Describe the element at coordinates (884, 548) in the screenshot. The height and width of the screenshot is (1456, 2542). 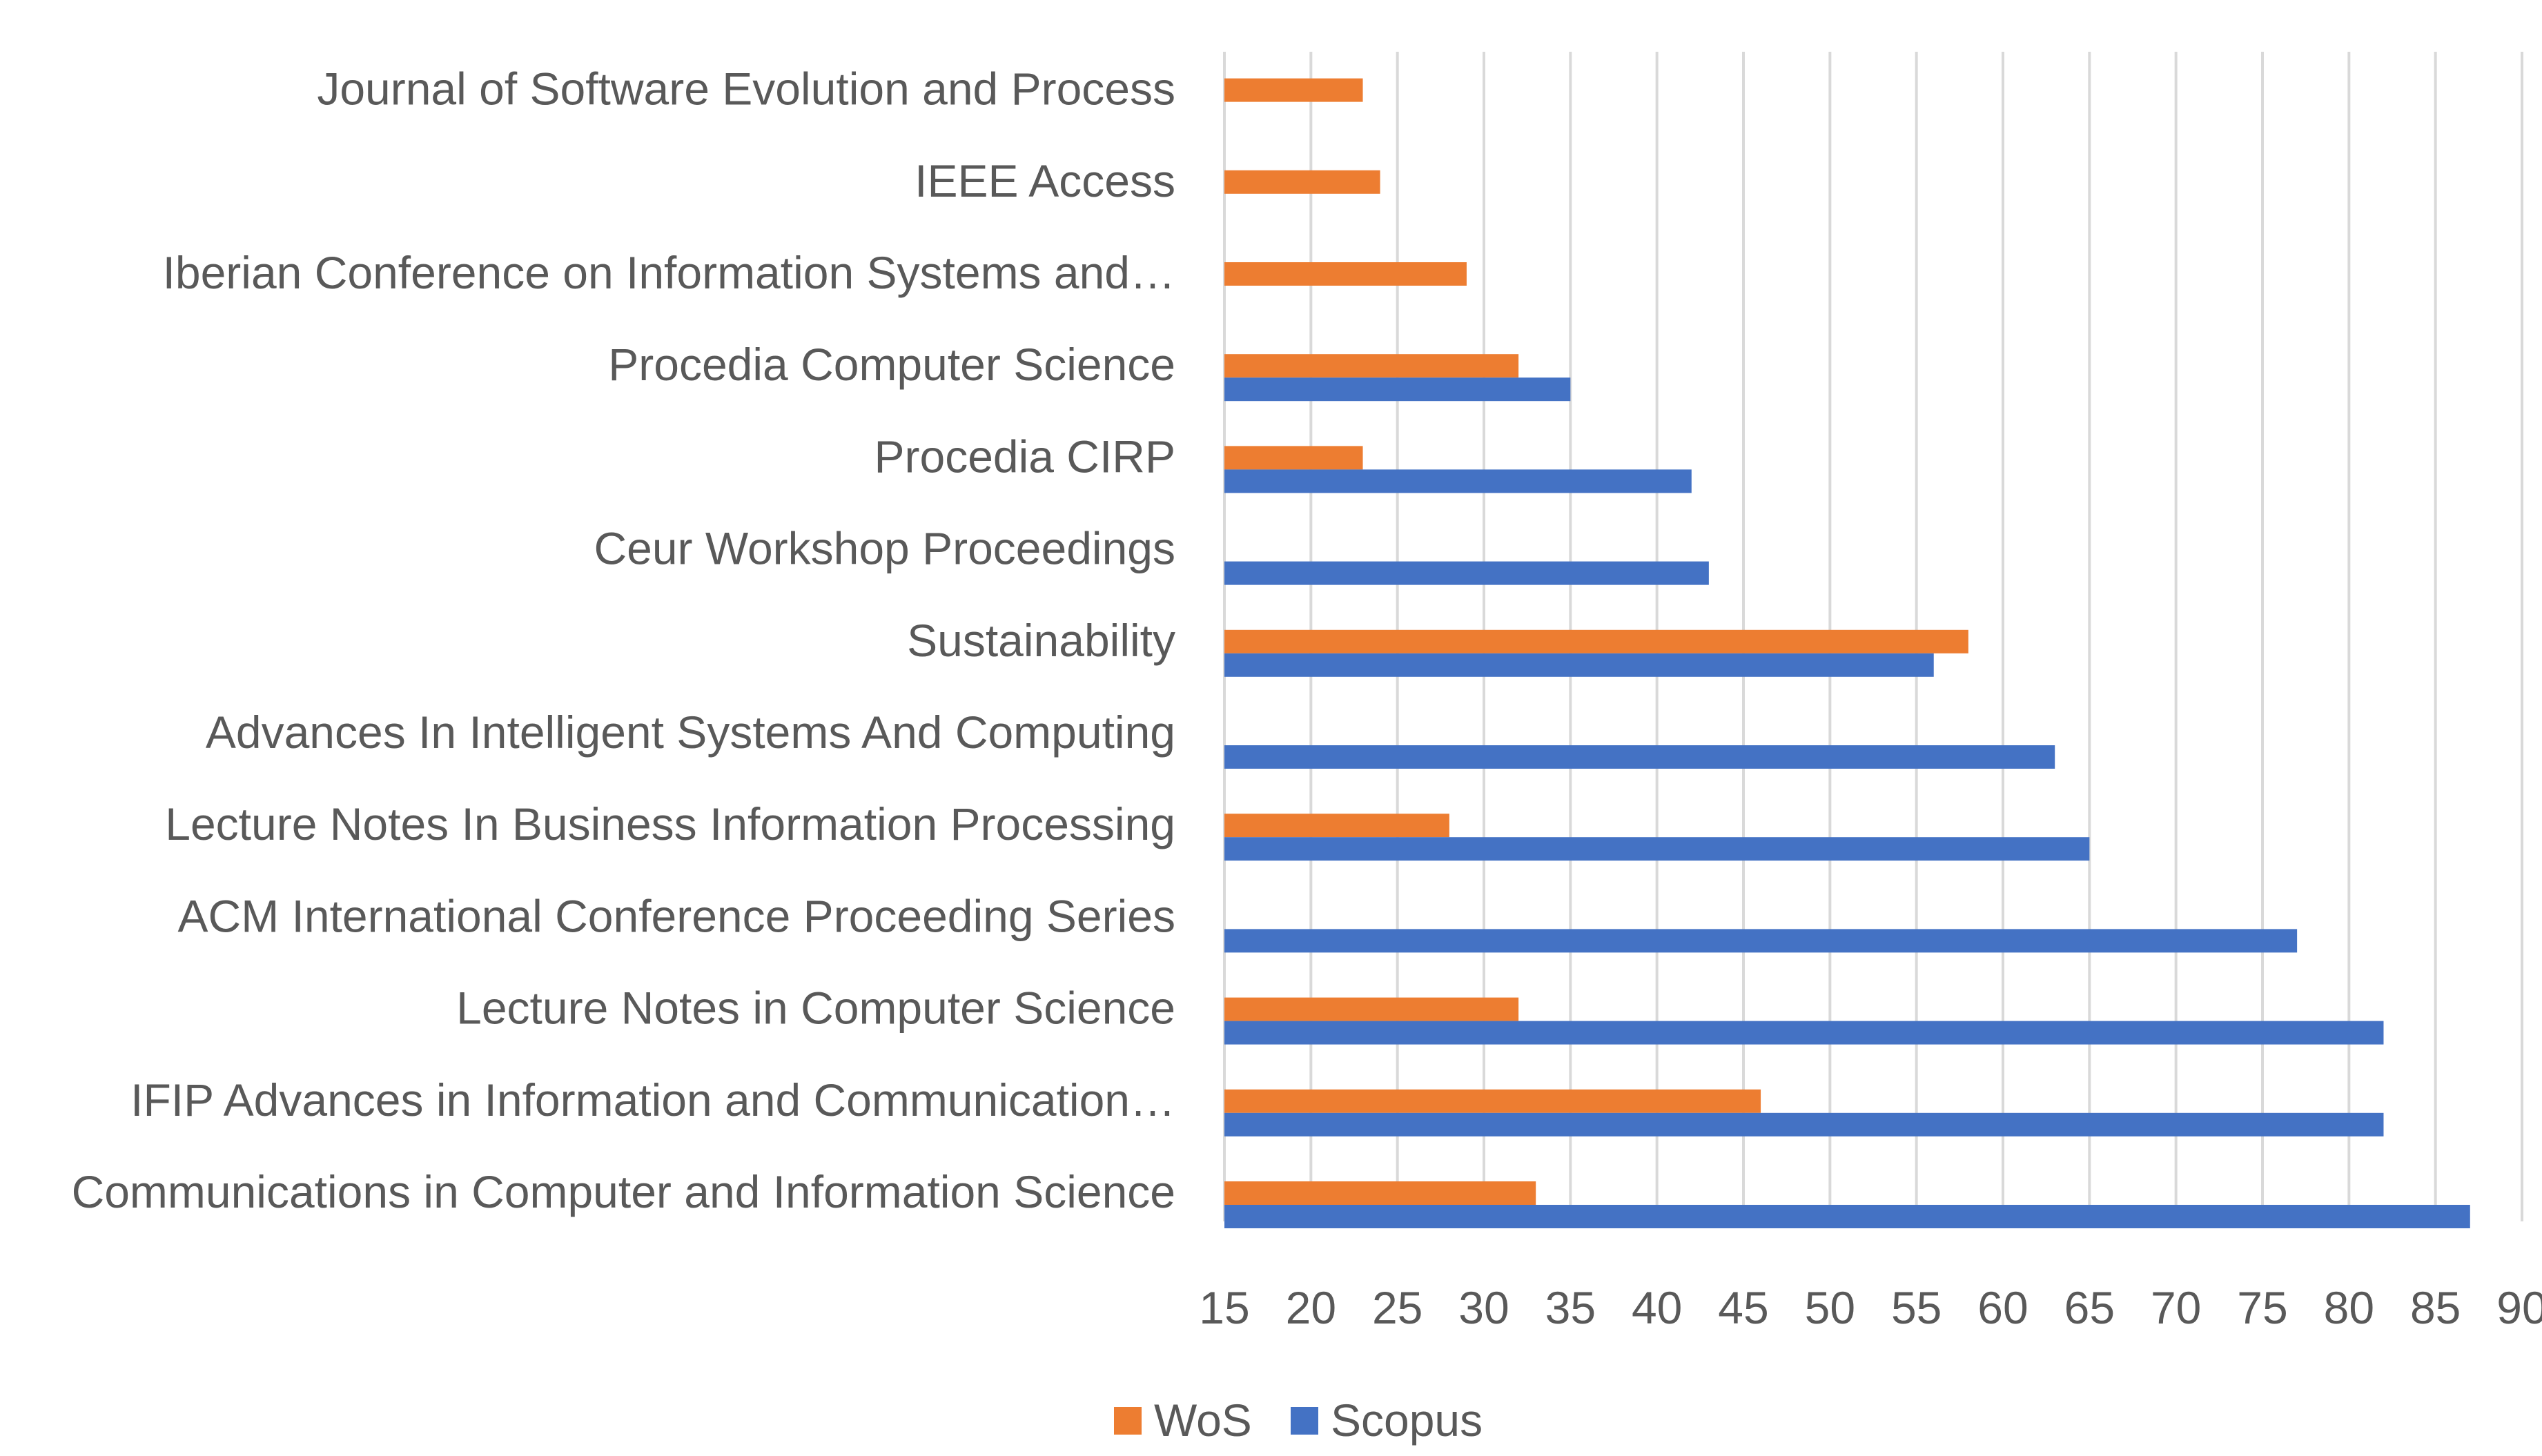
I see `category-label: Ceur Workshop Proceedings` at that location.